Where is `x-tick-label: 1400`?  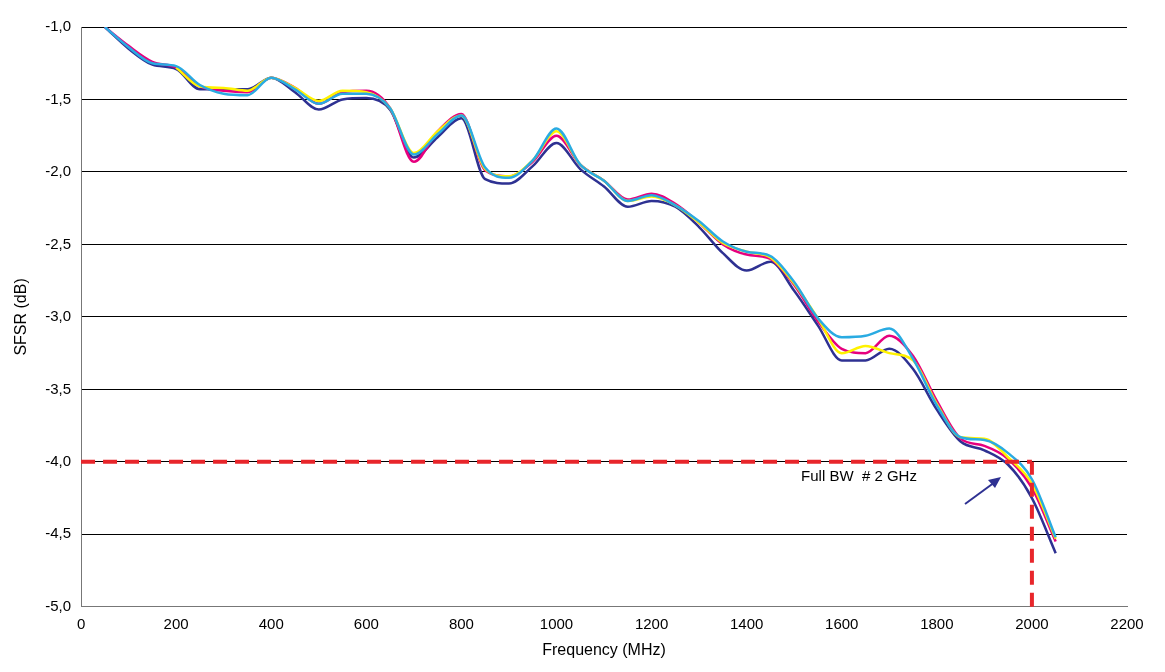
x-tick-label: 1400 is located at coordinates (746, 623).